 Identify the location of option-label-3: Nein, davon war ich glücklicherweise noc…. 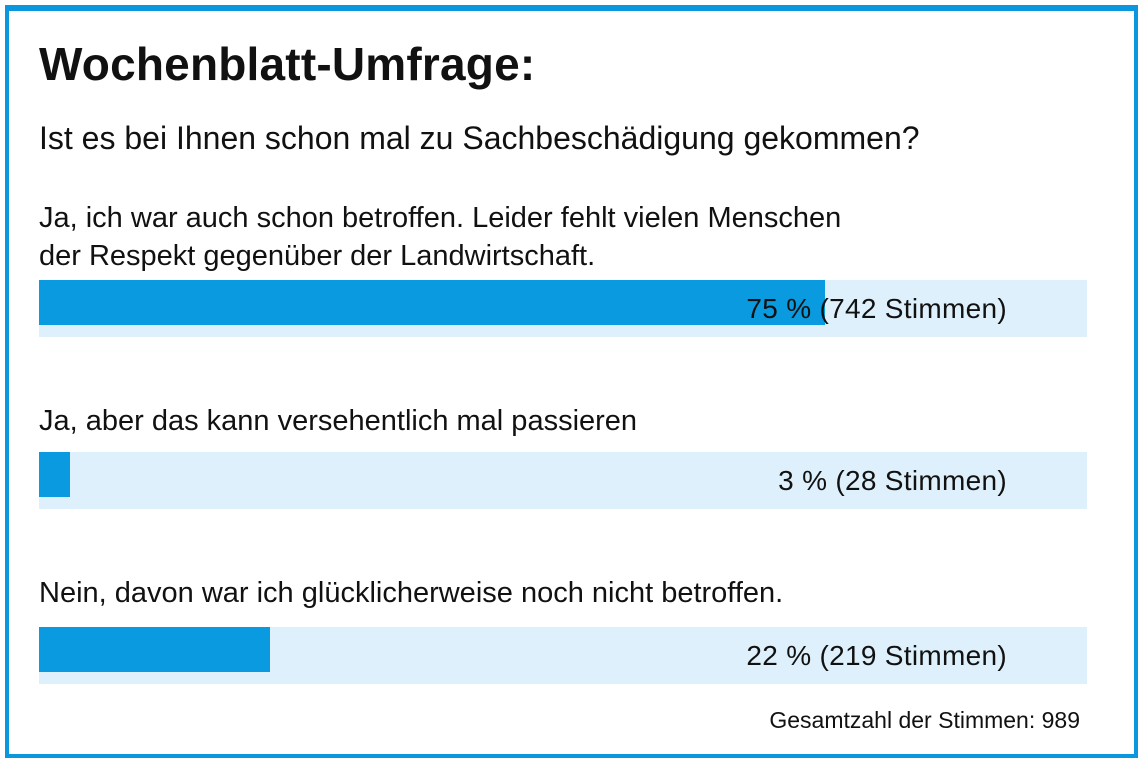
(411, 593).